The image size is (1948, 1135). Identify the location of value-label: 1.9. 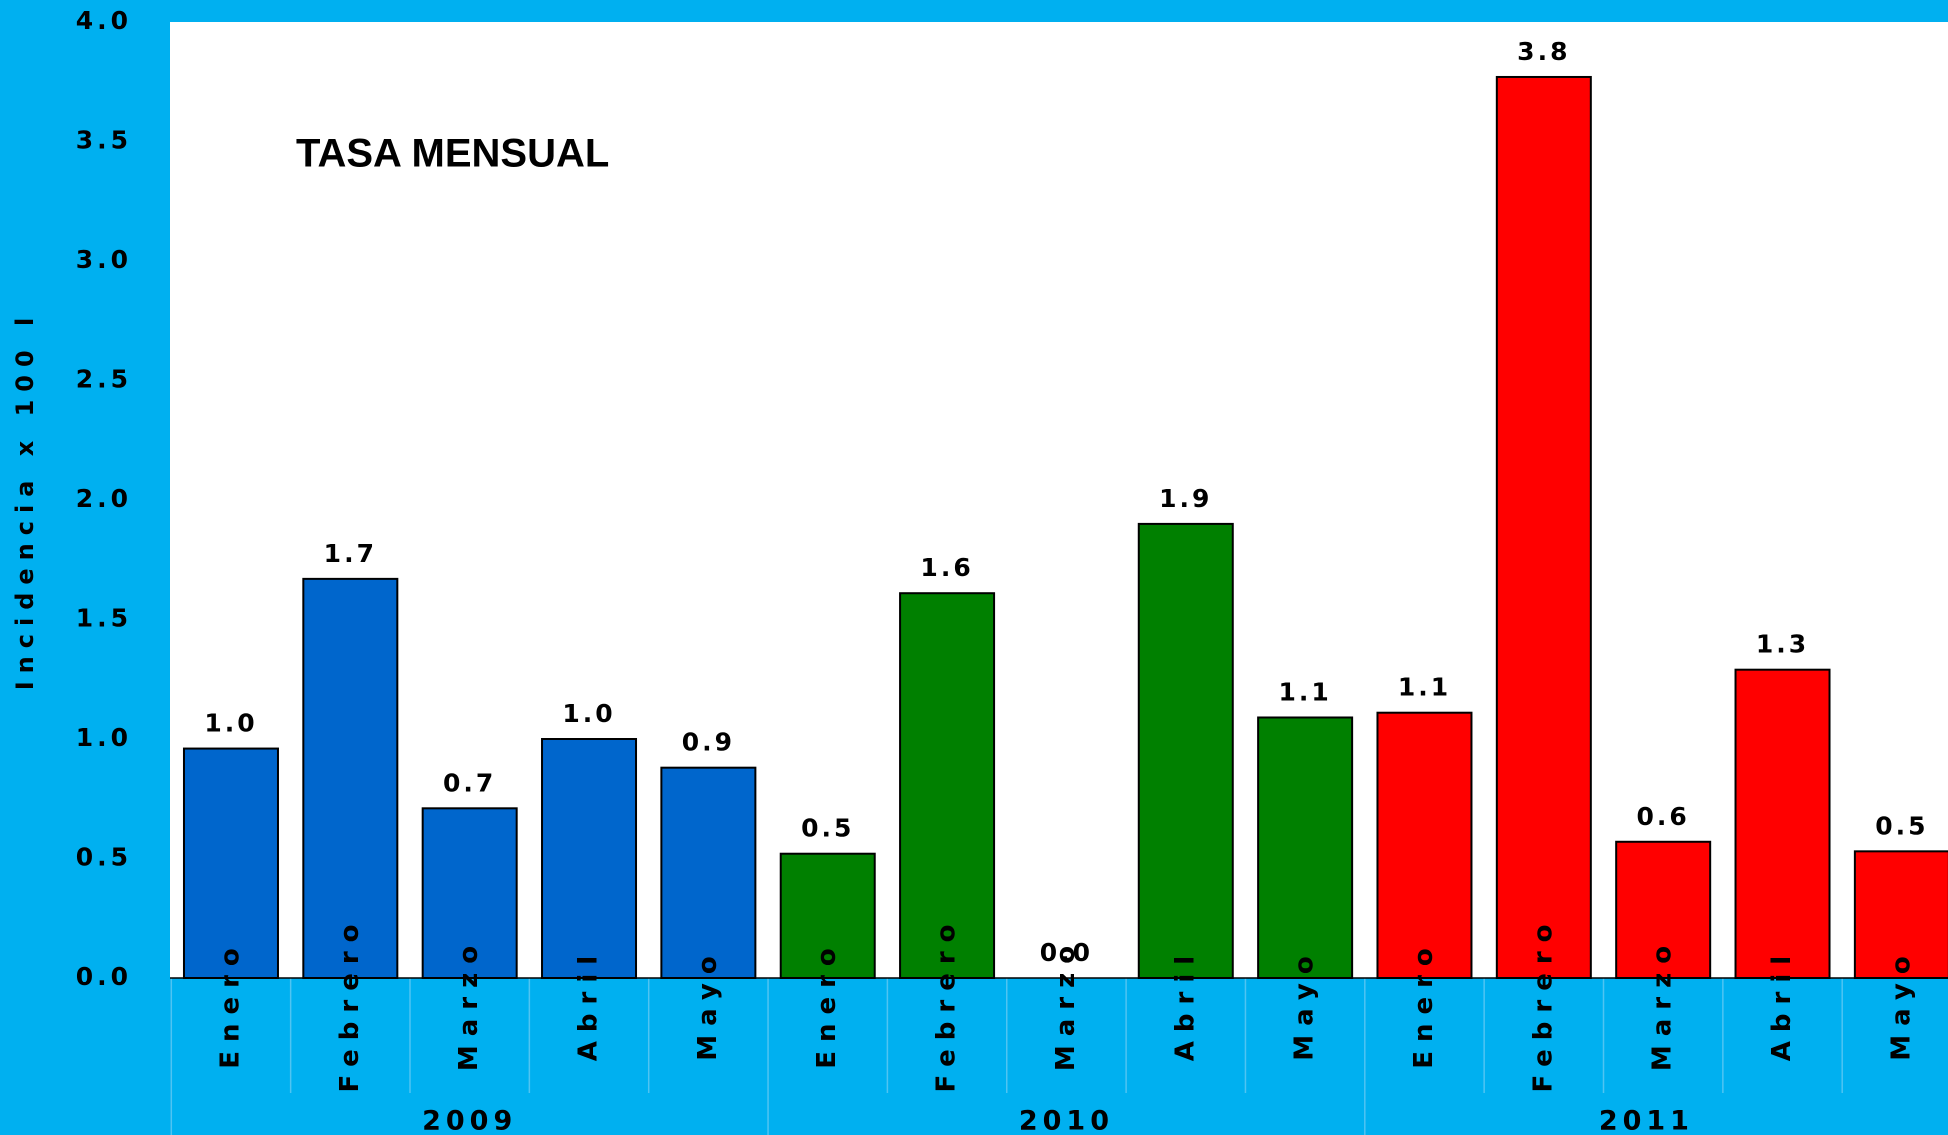
(1185, 498).